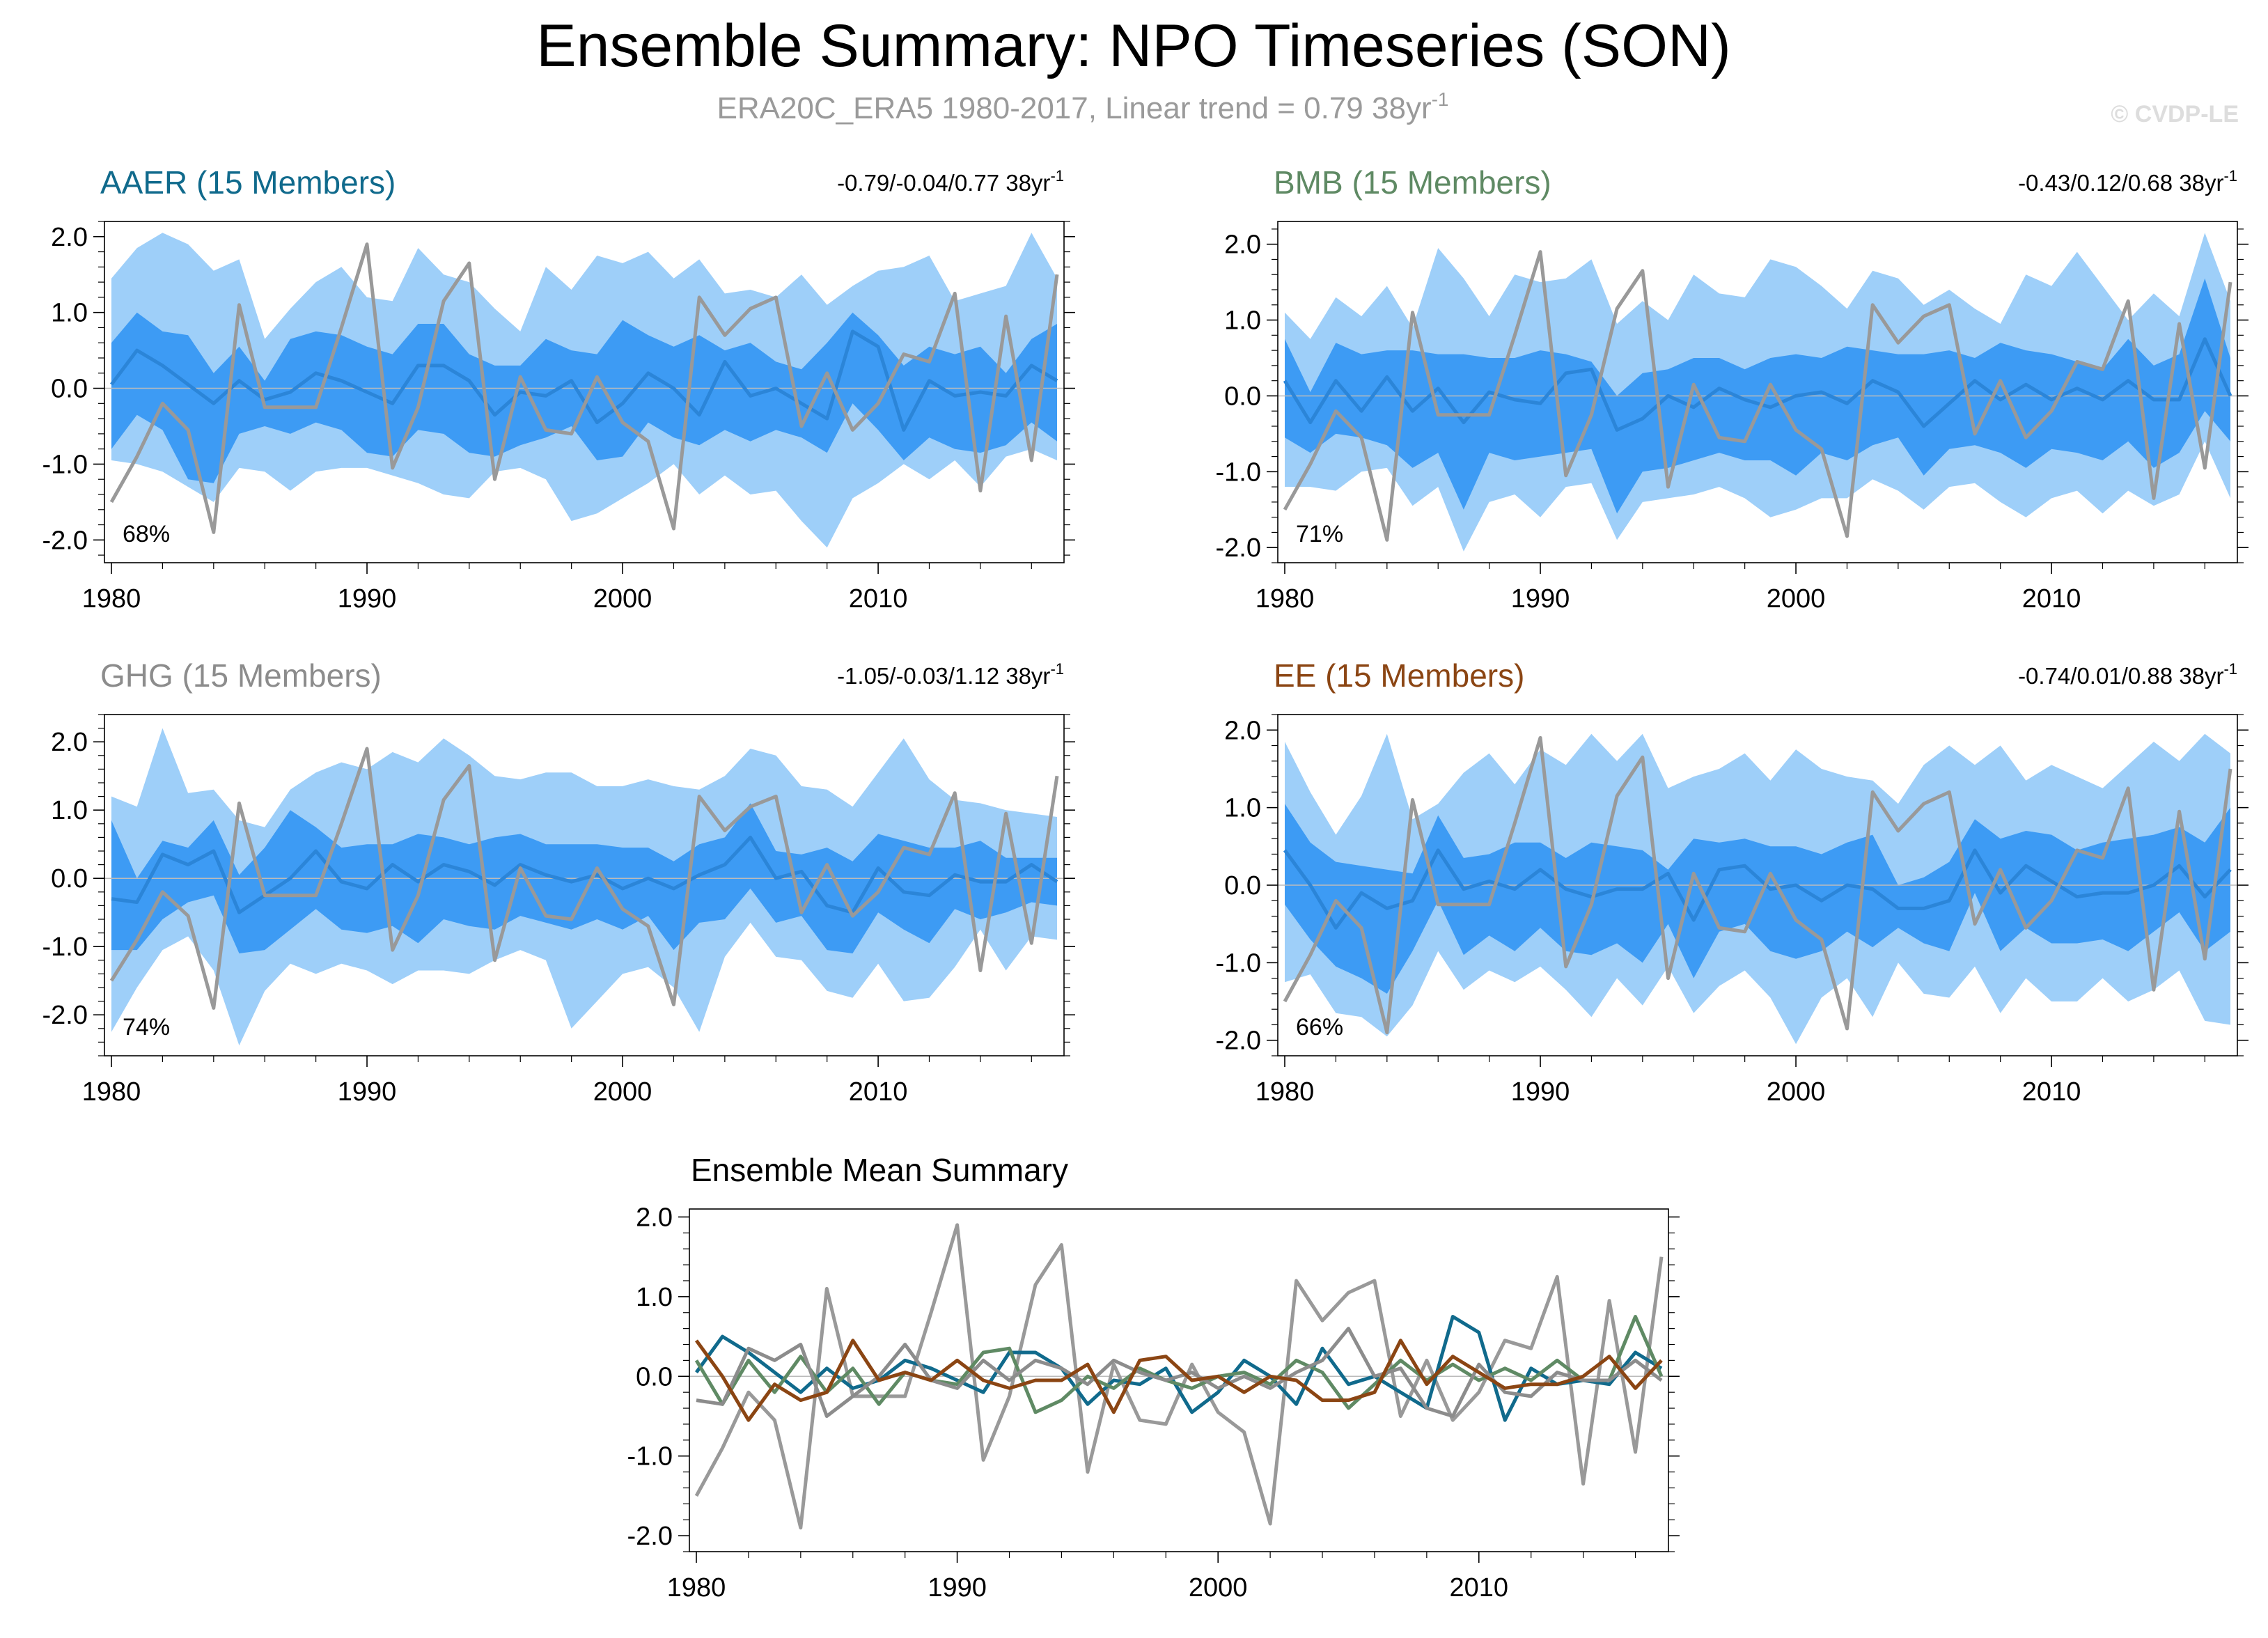  What do you see at coordinates (1242, 396) in the screenshot?
I see `bmb-ytick-label: 0.0` at bounding box center [1242, 396].